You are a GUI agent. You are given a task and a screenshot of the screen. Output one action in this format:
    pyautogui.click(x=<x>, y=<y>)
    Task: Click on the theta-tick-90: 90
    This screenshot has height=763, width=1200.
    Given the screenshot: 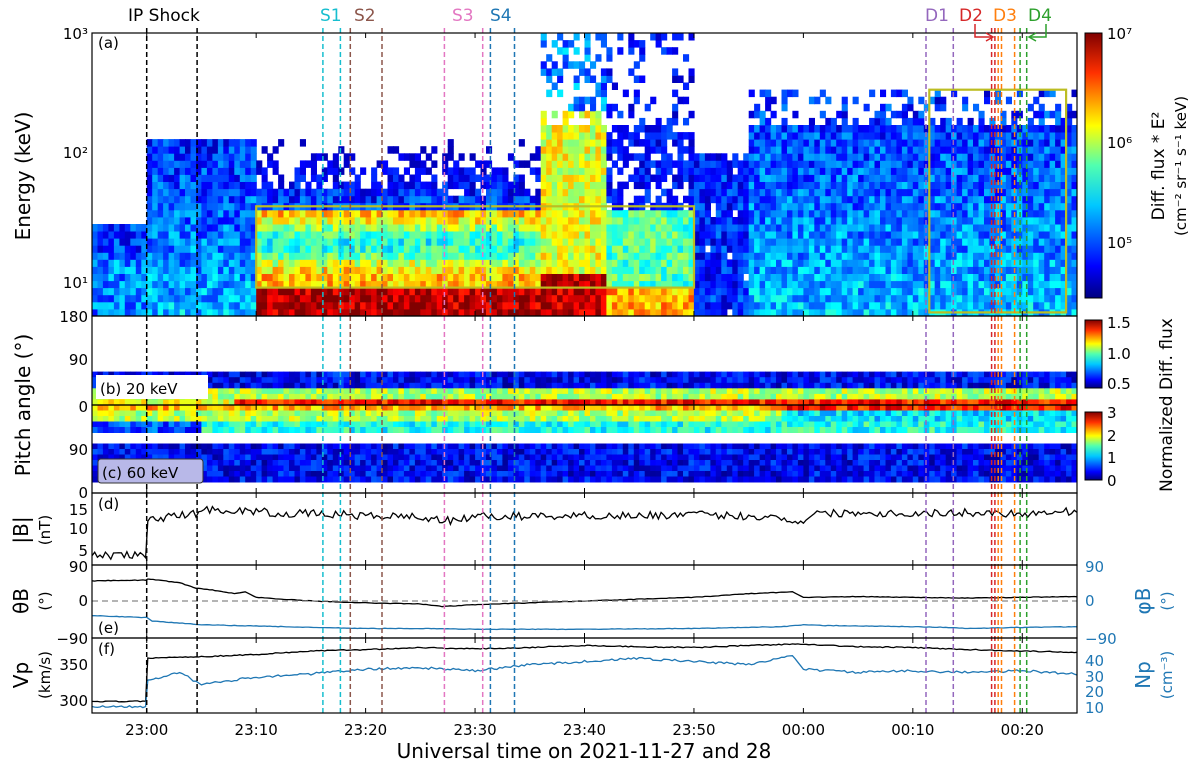 What is the action you would take?
    pyautogui.click(x=78, y=567)
    